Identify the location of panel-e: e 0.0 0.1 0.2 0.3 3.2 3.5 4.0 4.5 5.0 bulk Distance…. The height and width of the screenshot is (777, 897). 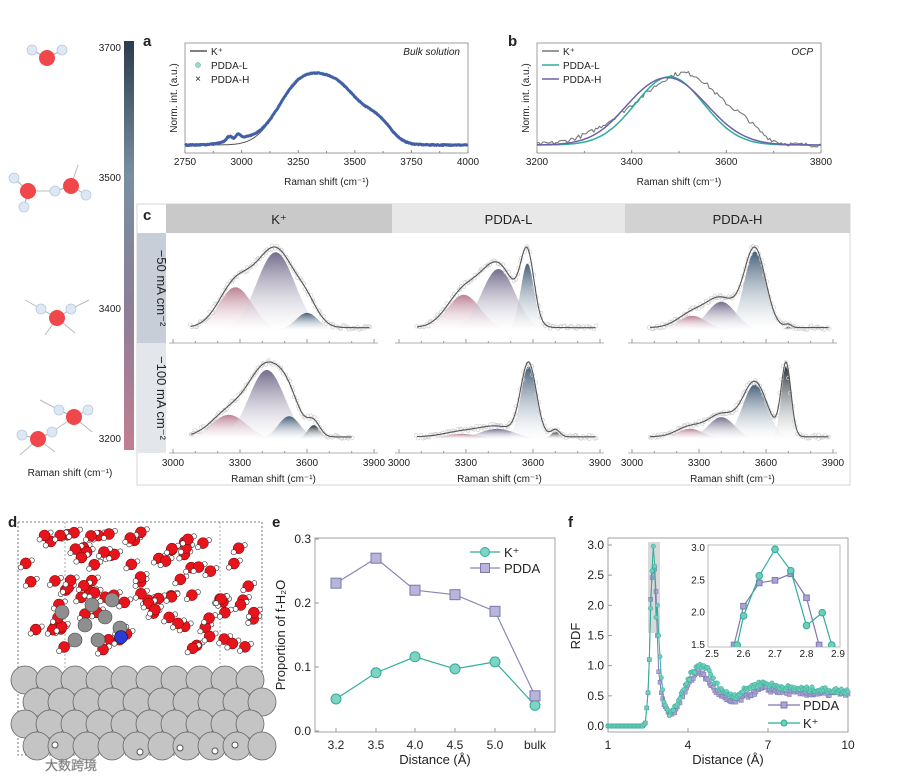
(414, 640).